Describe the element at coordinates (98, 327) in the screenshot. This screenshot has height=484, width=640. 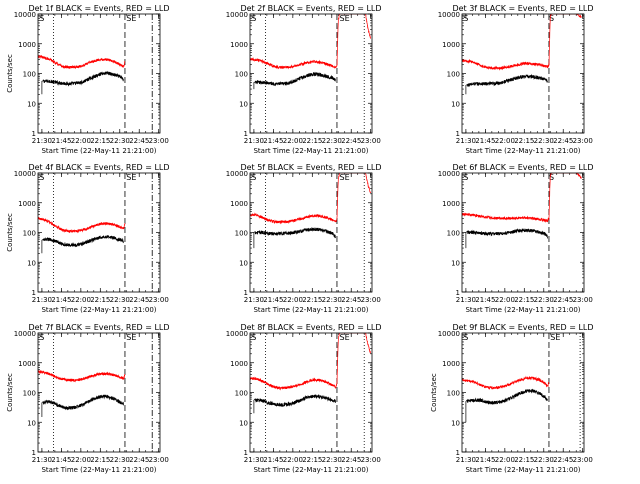
I see `panel-title: Det 7f BLACK = Events, RED = LLD` at that location.